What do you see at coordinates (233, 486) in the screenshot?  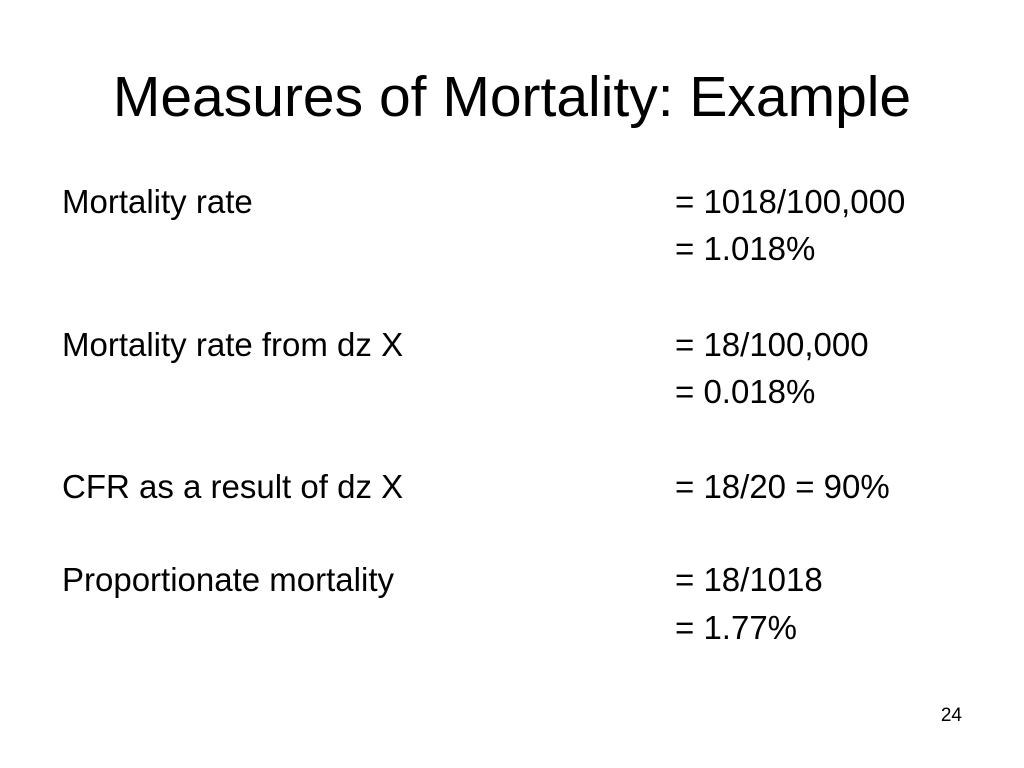 I see `cfr-label: CFR as a result of dz X` at bounding box center [233, 486].